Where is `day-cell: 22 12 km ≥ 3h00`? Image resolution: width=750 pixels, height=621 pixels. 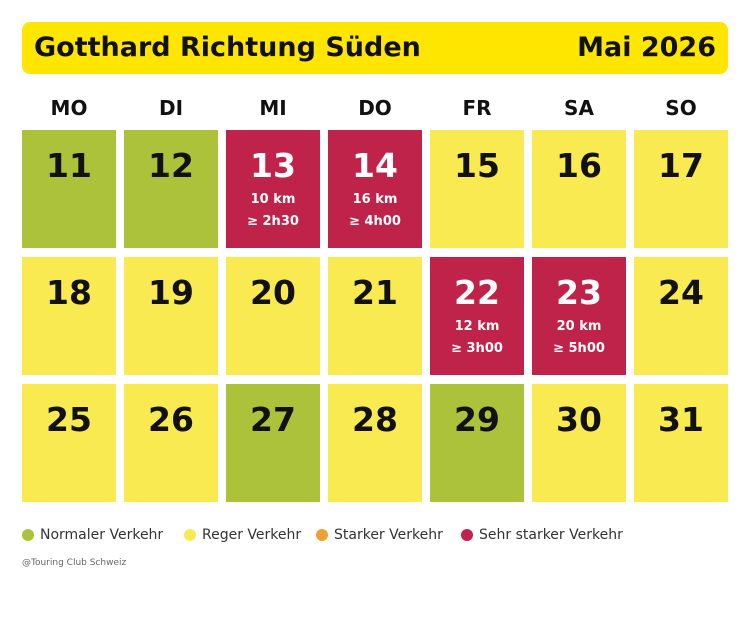
day-cell: 22 12 km ≥ 3h00 is located at coordinates (477, 316).